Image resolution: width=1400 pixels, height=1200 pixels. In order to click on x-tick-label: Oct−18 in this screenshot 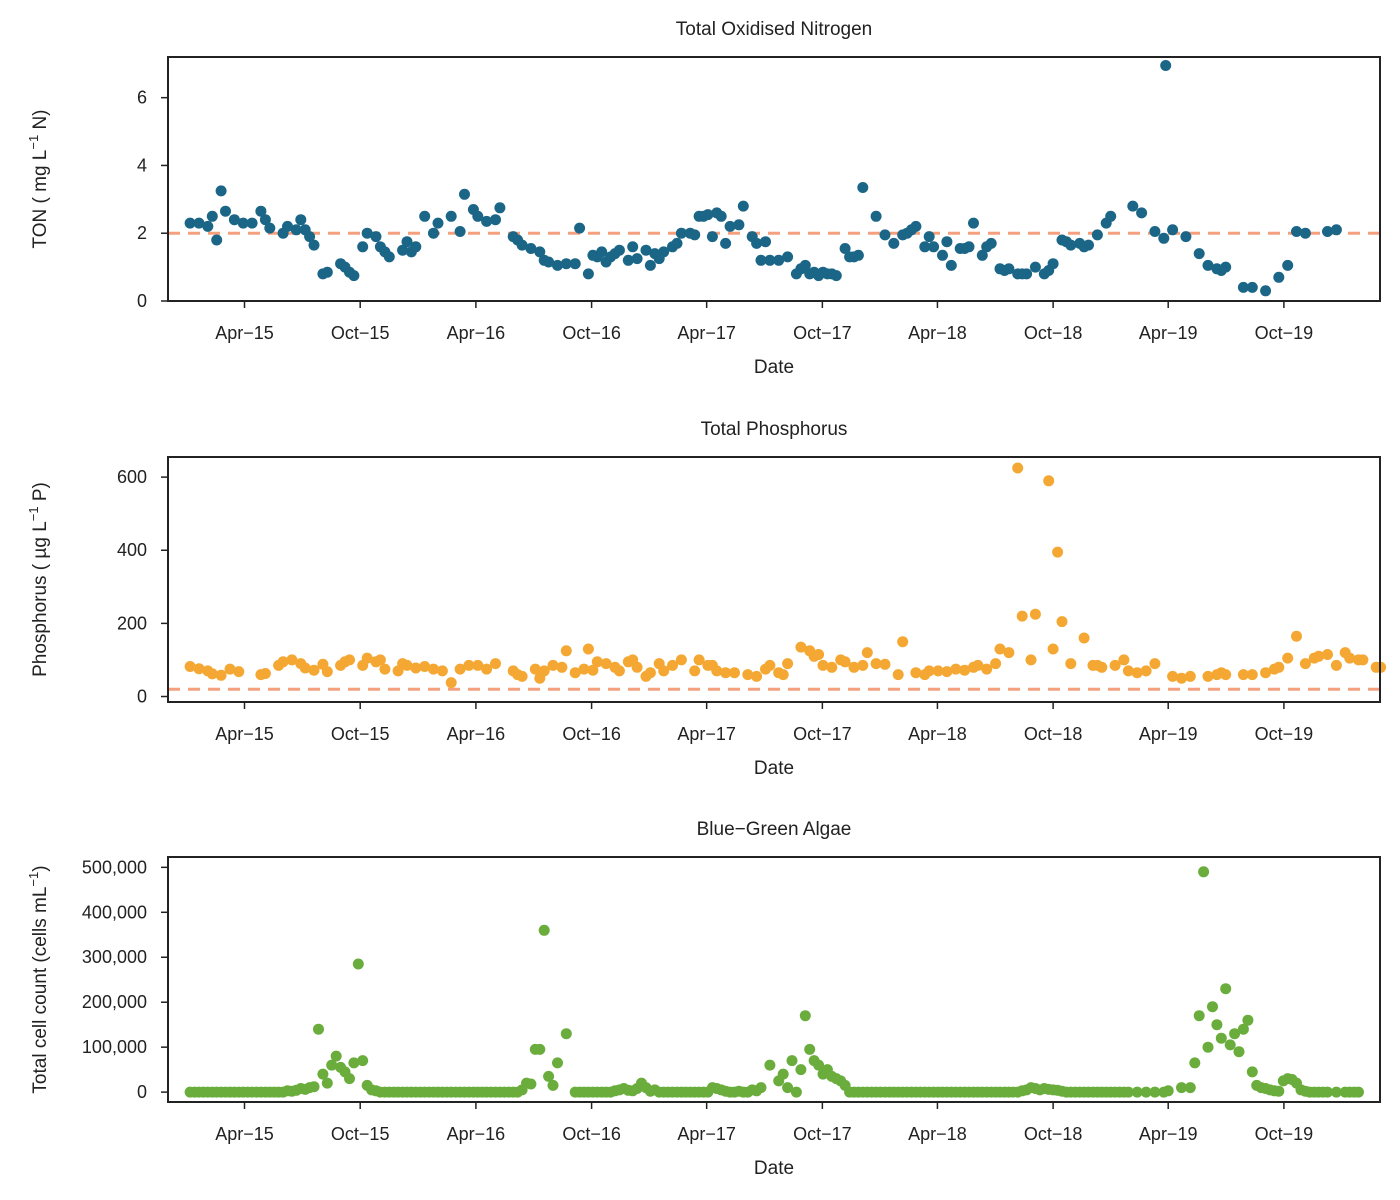, I will do `click(1053, 734)`.